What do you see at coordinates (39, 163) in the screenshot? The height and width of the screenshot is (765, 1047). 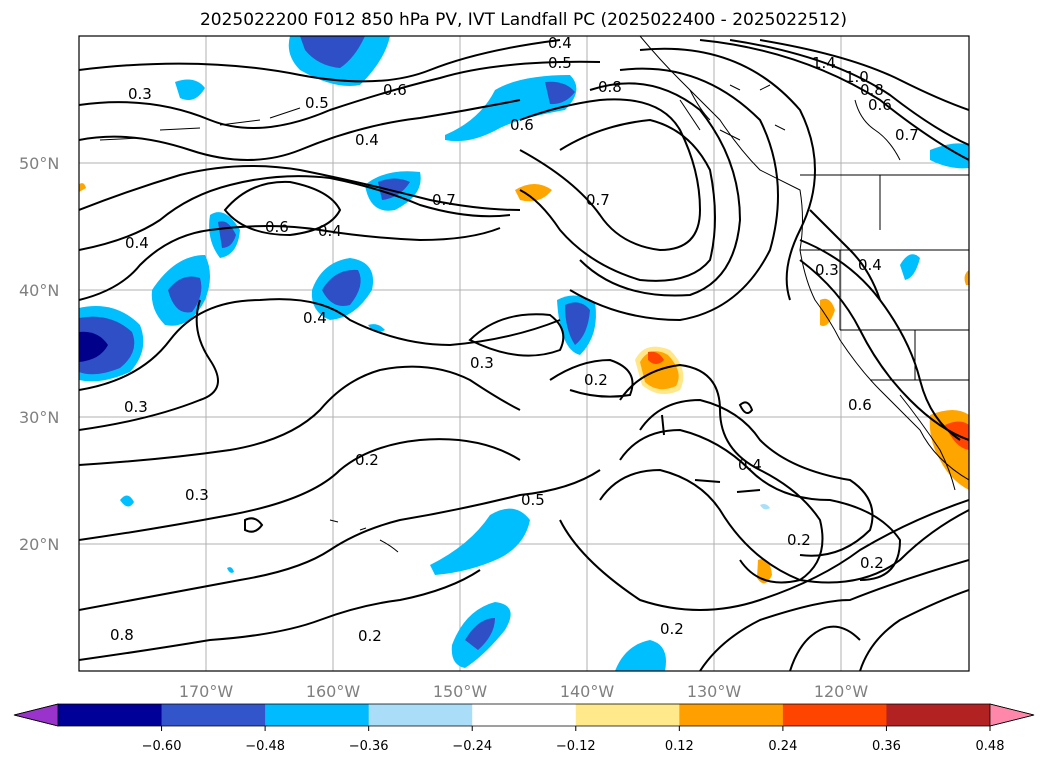 I see `lat-tick-label: 50°N` at bounding box center [39, 163].